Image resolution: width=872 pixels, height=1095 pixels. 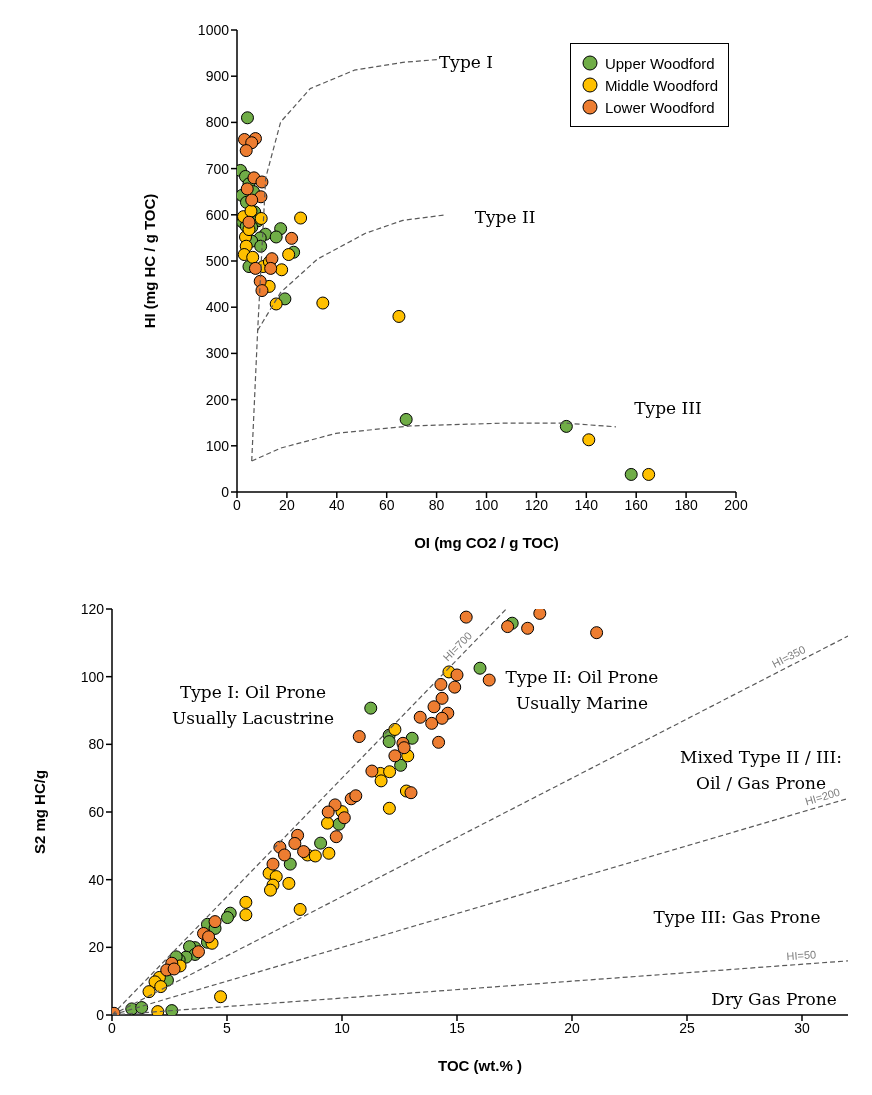 I want to click on legend-label: Upper Woodford, so click(x=659, y=63).